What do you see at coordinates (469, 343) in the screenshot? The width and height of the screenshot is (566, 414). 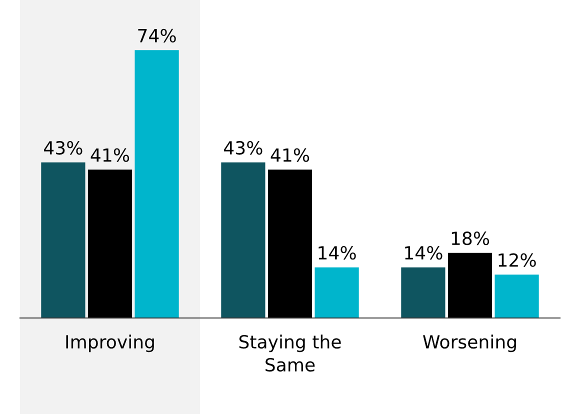 I see `x-tick-label: Worsening` at bounding box center [469, 343].